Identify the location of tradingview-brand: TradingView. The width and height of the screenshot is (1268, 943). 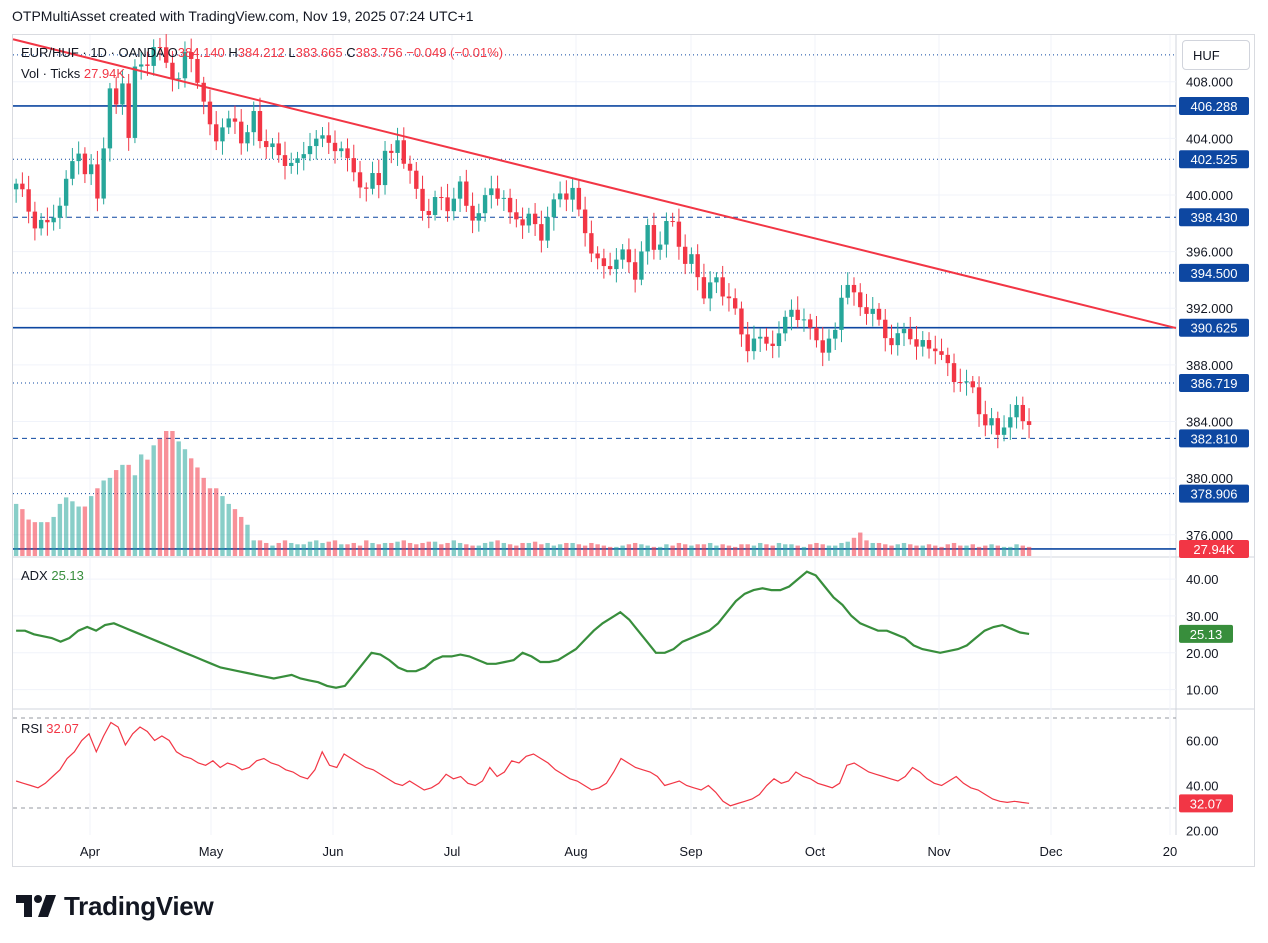
(115, 906).